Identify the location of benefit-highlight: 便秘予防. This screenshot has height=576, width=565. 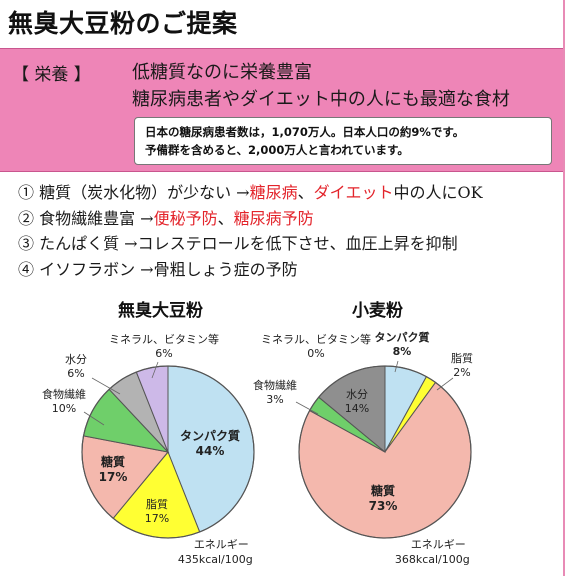
(185, 218).